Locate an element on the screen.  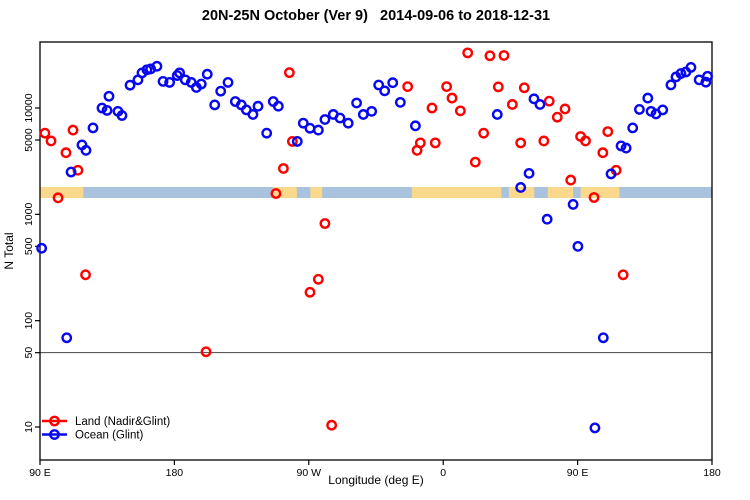
y-tick-label: 1000 is located at coordinates (29, 215).